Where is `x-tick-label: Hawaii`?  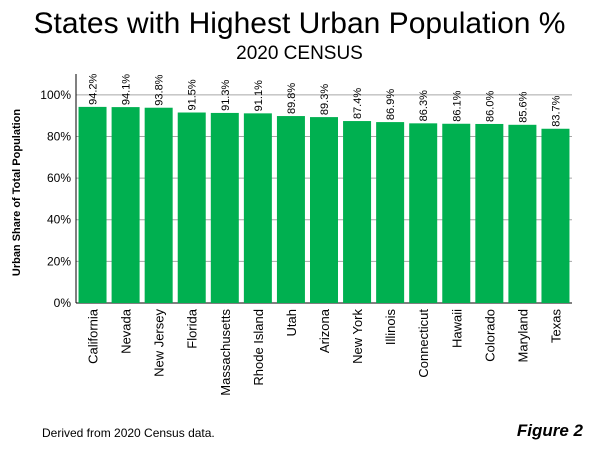 x-tick-label: Hawaii is located at coordinates (456, 328).